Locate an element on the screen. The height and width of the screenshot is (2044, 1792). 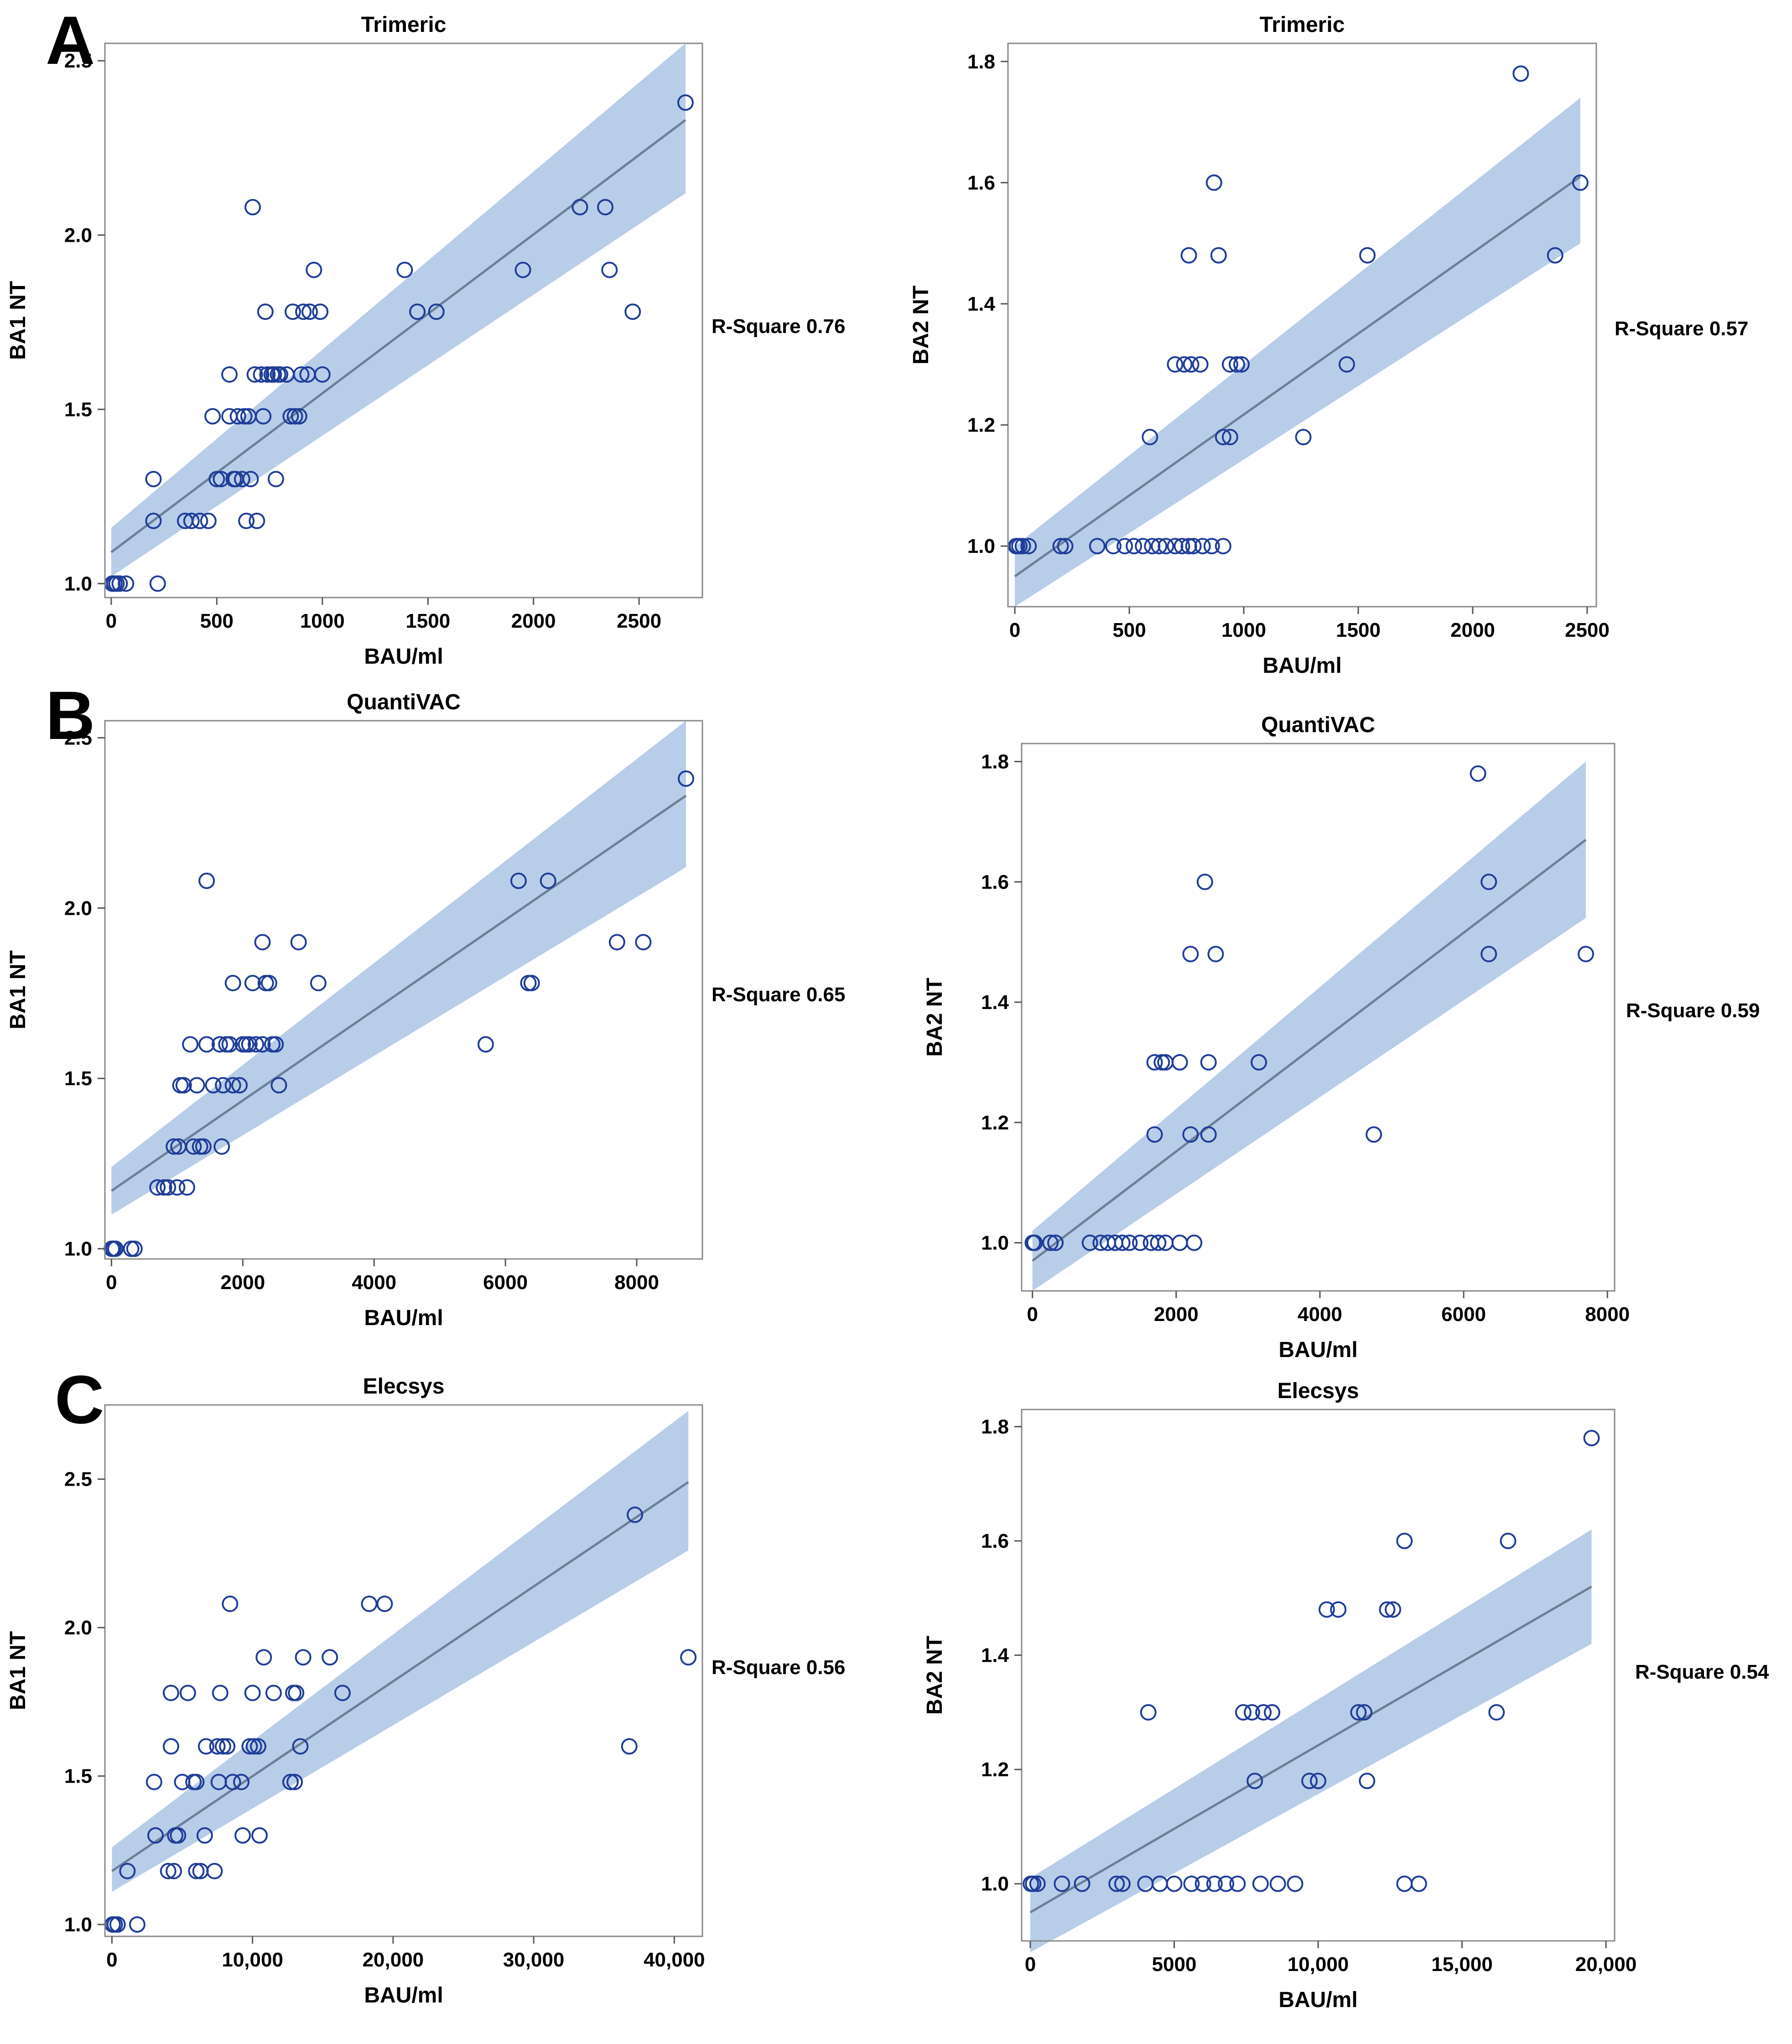
confidence-band is located at coordinates (1309, 1026).